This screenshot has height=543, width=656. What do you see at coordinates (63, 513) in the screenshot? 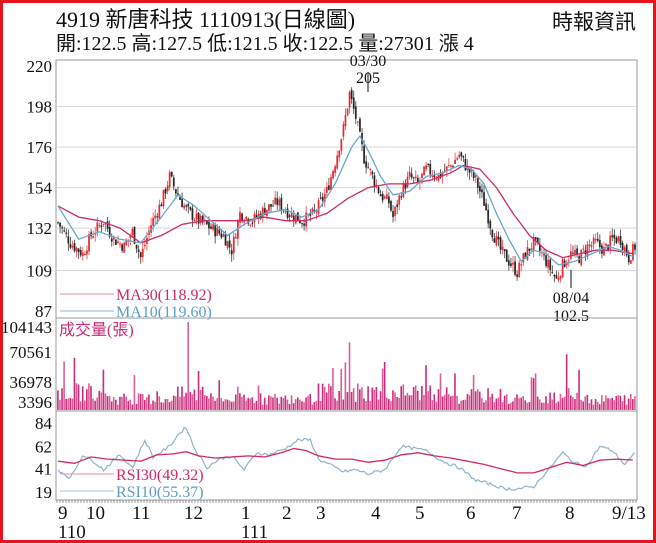
I see `svg-text: 9` at bounding box center [63, 513].